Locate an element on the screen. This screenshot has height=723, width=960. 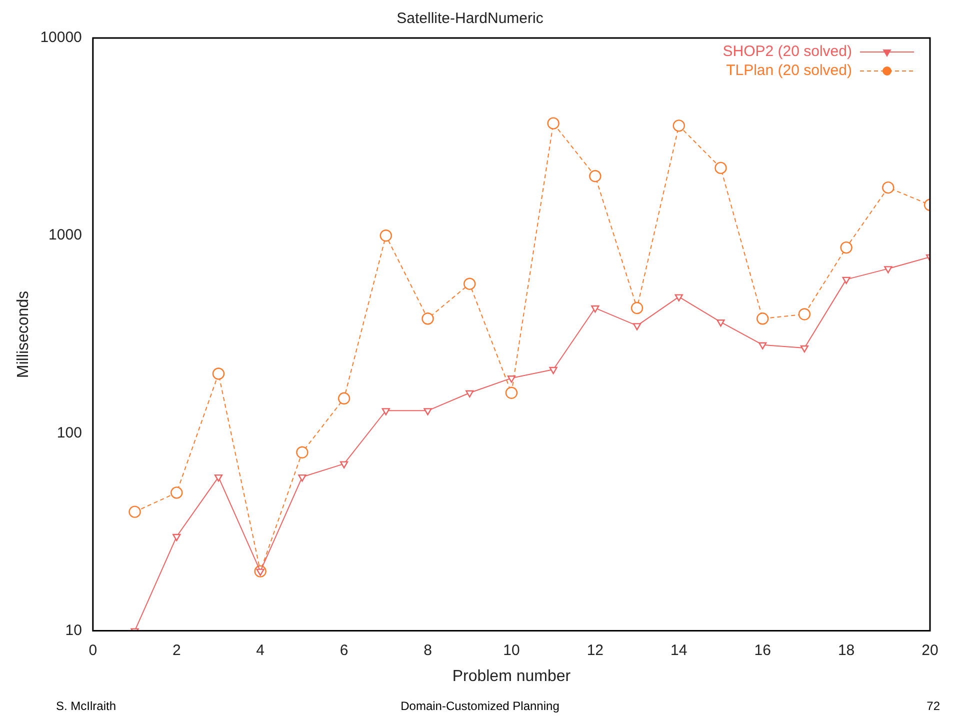
text: 72 is located at coordinates (933, 706).